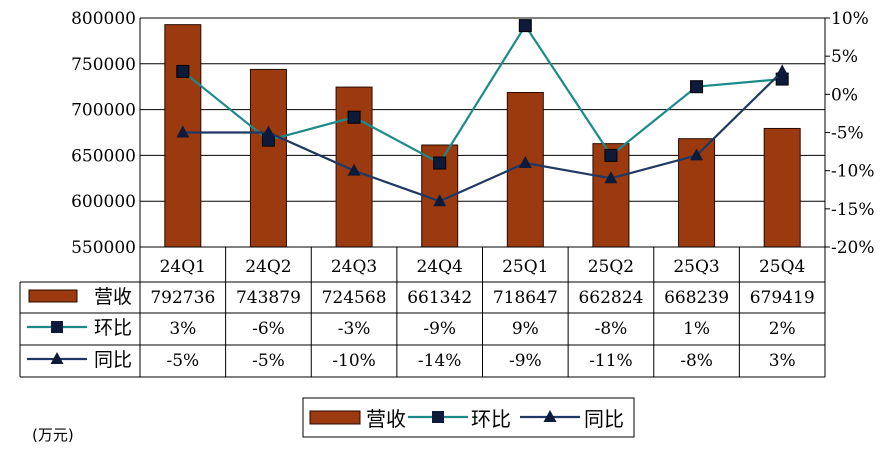  Describe the element at coordinates (113, 297) in the screenshot. I see `table-series-label-0: 营收` at that location.